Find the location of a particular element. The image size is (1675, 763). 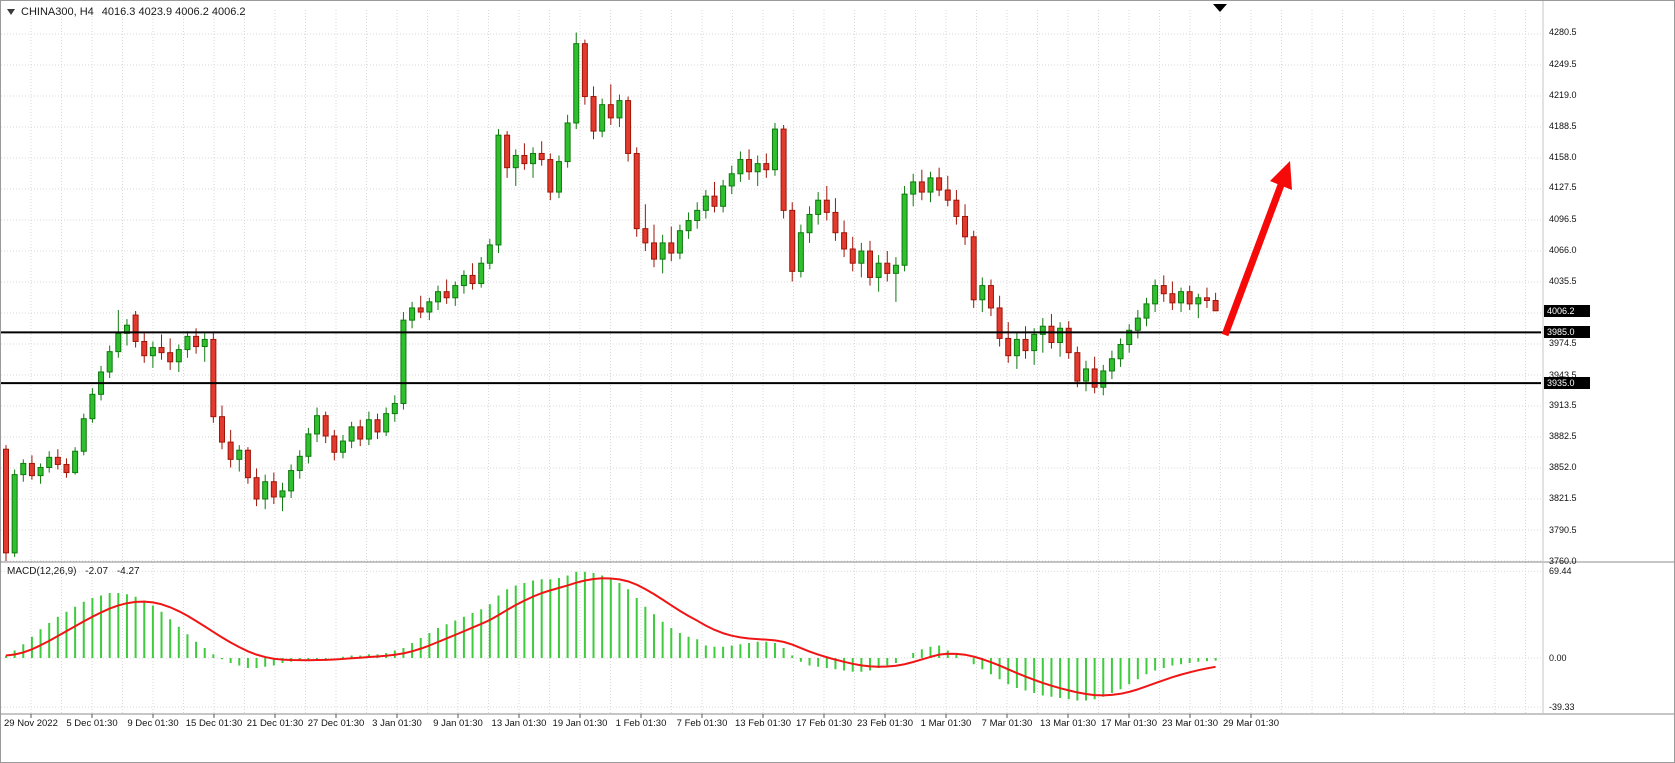

time-tick-label: 7 Mar 01:30 is located at coordinates (1007, 723).